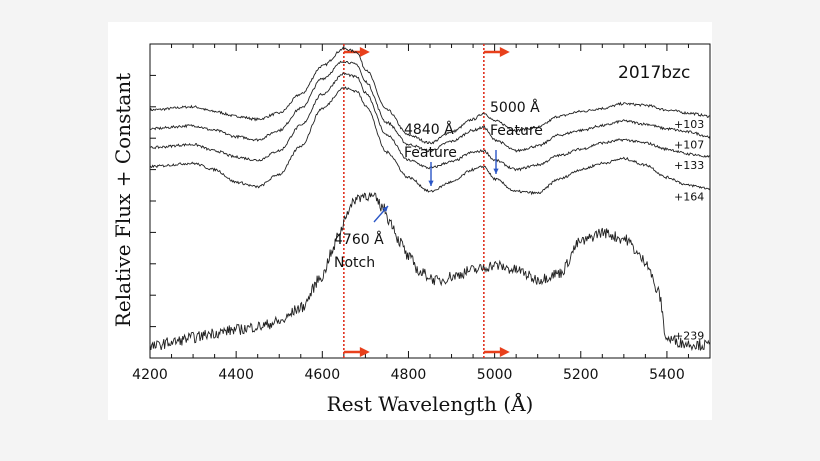 Image resolution: width=820 pixels, height=461 pixels. I want to click on x-tick-label: 4800, so click(409, 375).